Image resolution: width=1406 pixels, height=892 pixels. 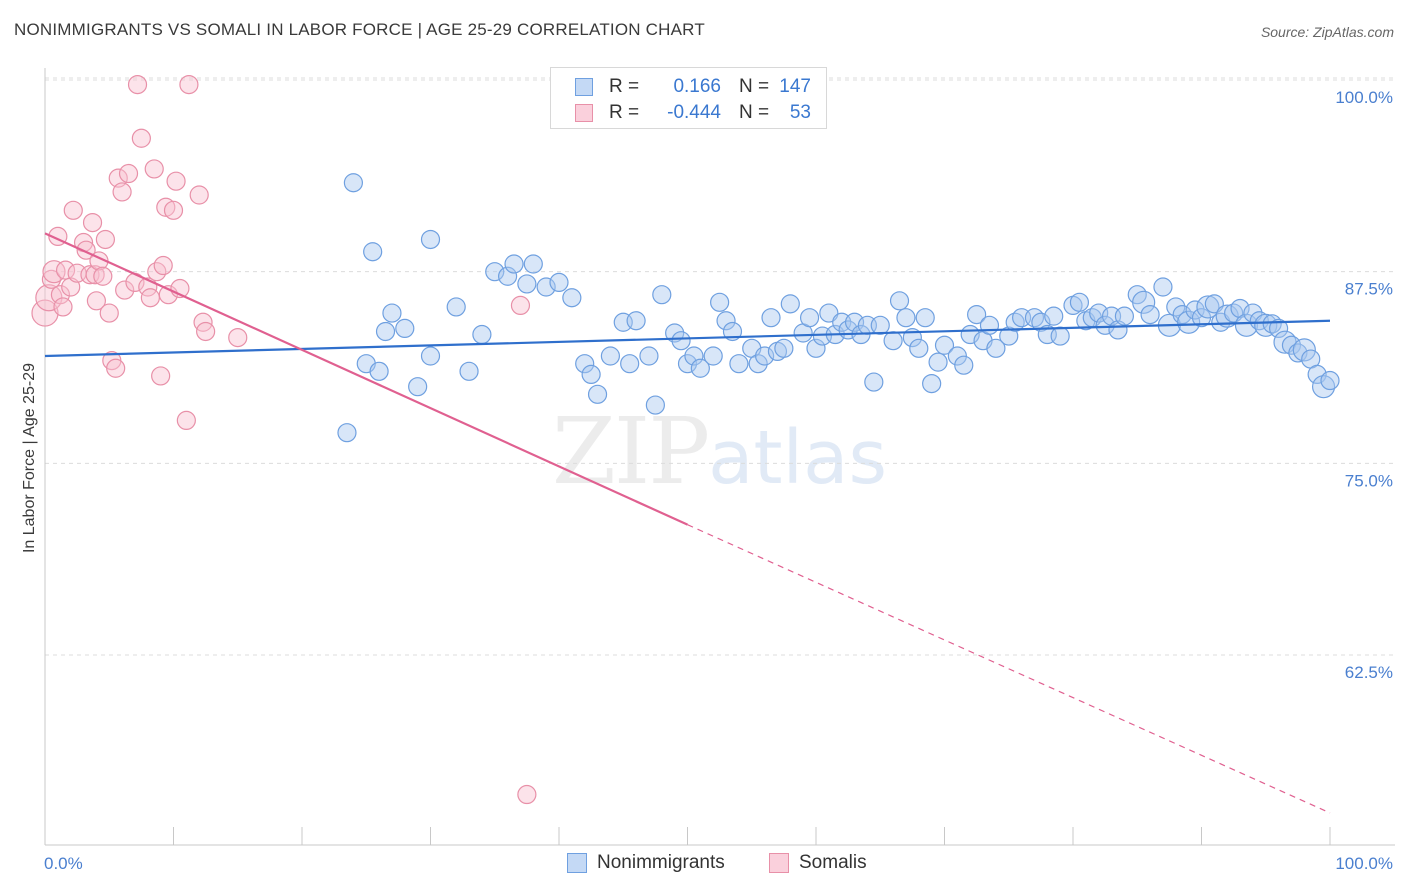 What do you see at coordinates (754, 86) in the screenshot?
I see `legend-n-label: N =` at bounding box center [754, 86].